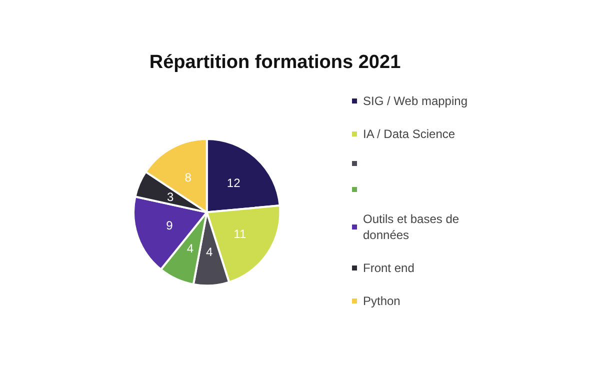 This screenshot has height=386, width=591. Describe the element at coordinates (170, 225) in the screenshot. I see `data-label: 9` at that location.